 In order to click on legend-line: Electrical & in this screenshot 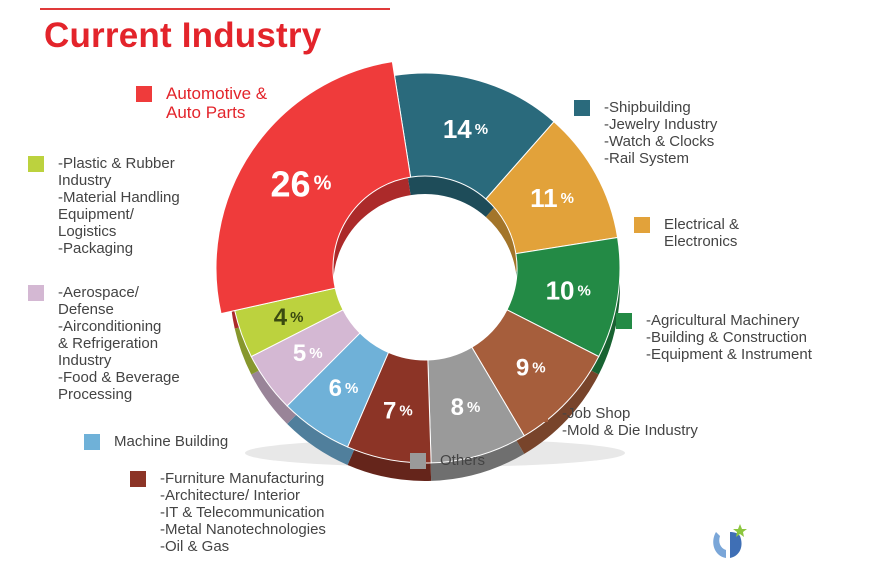, I will do `click(702, 224)`.